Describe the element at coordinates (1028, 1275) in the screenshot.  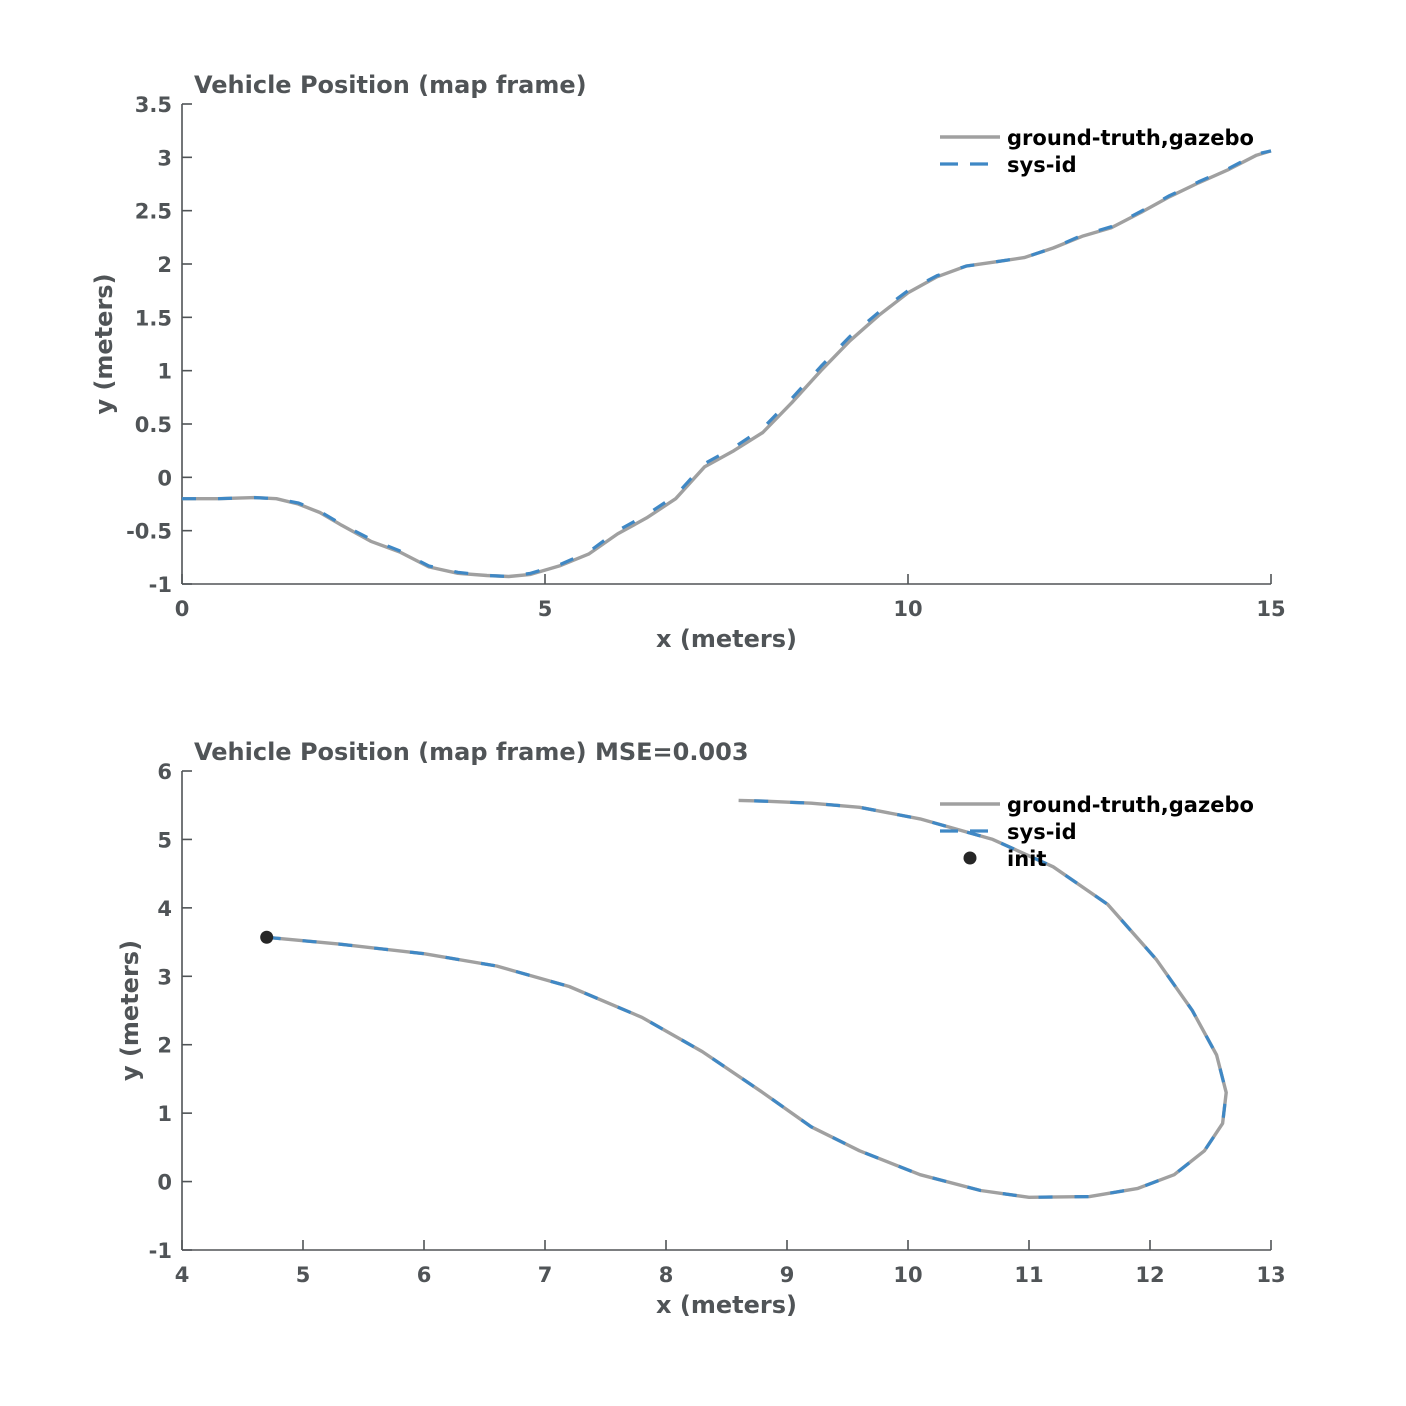
I see `x-tick-label: 11` at that location.